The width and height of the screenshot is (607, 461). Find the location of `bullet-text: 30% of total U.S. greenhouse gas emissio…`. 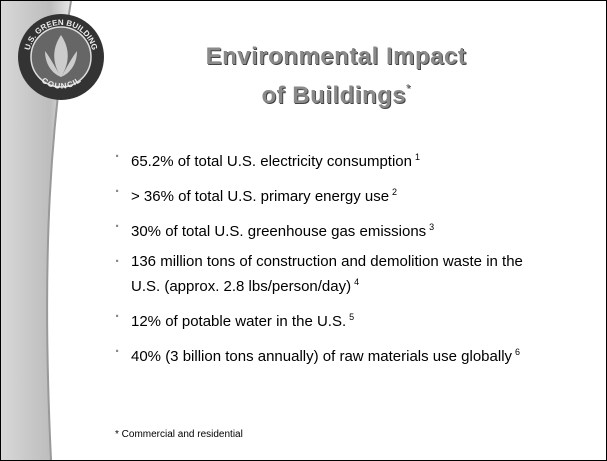

bullet-text: 30% of total U.S. greenhouse gas emissio… is located at coordinates (279, 231).